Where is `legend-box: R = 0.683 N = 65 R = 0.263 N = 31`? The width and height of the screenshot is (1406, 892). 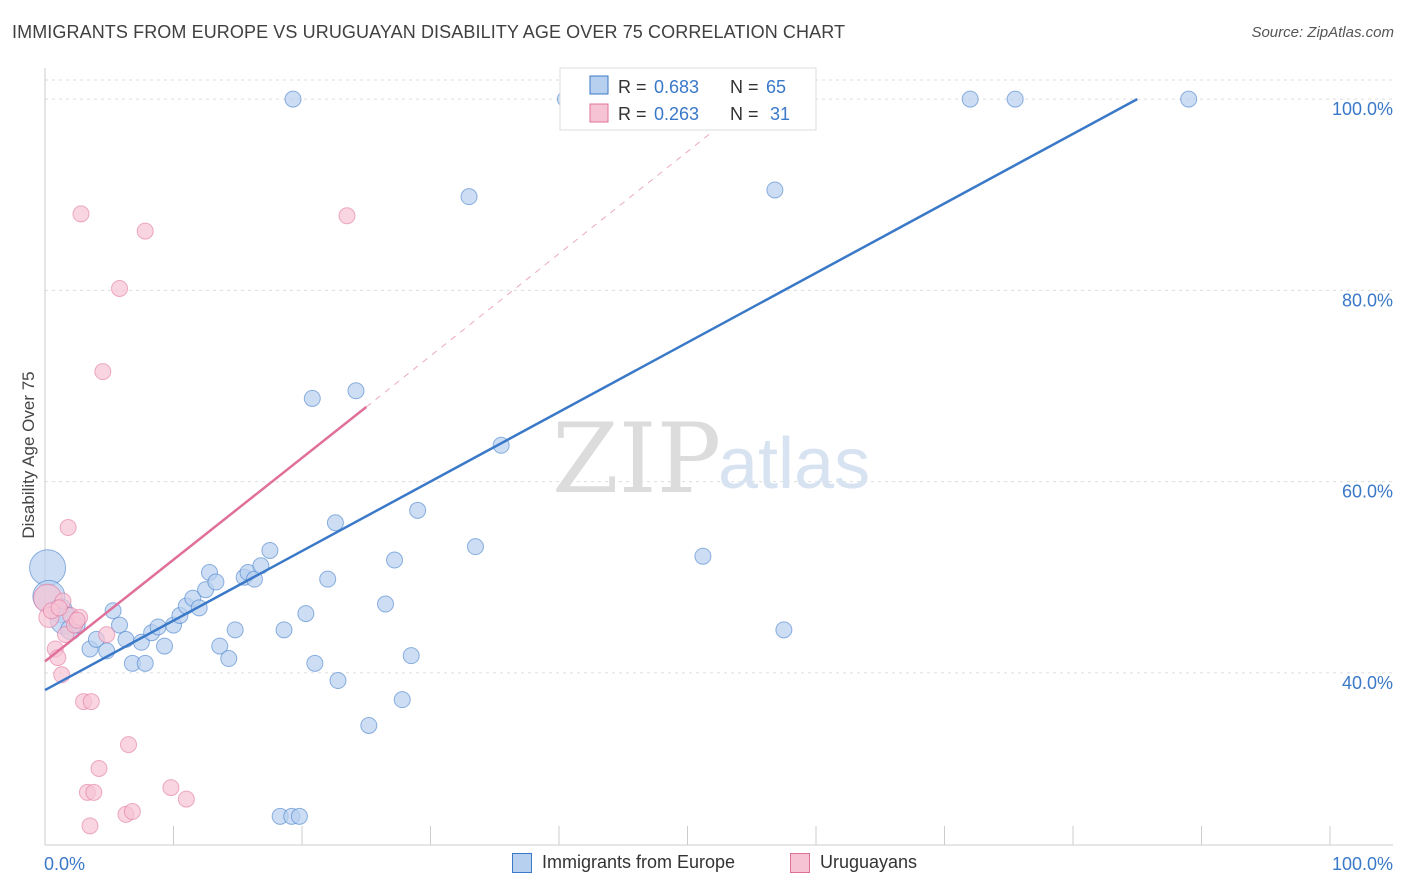
legend-box: R = 0.683 N = 65 R = 0.263 N = 31 is located at coordinates (688, 99).